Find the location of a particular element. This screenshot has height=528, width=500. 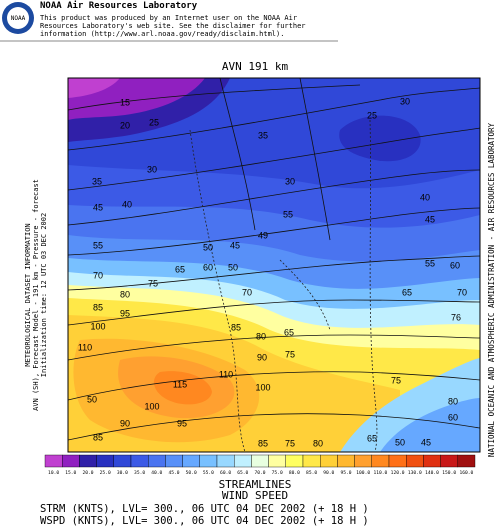

contour-label: 35 is located at coordinates (97, 181).